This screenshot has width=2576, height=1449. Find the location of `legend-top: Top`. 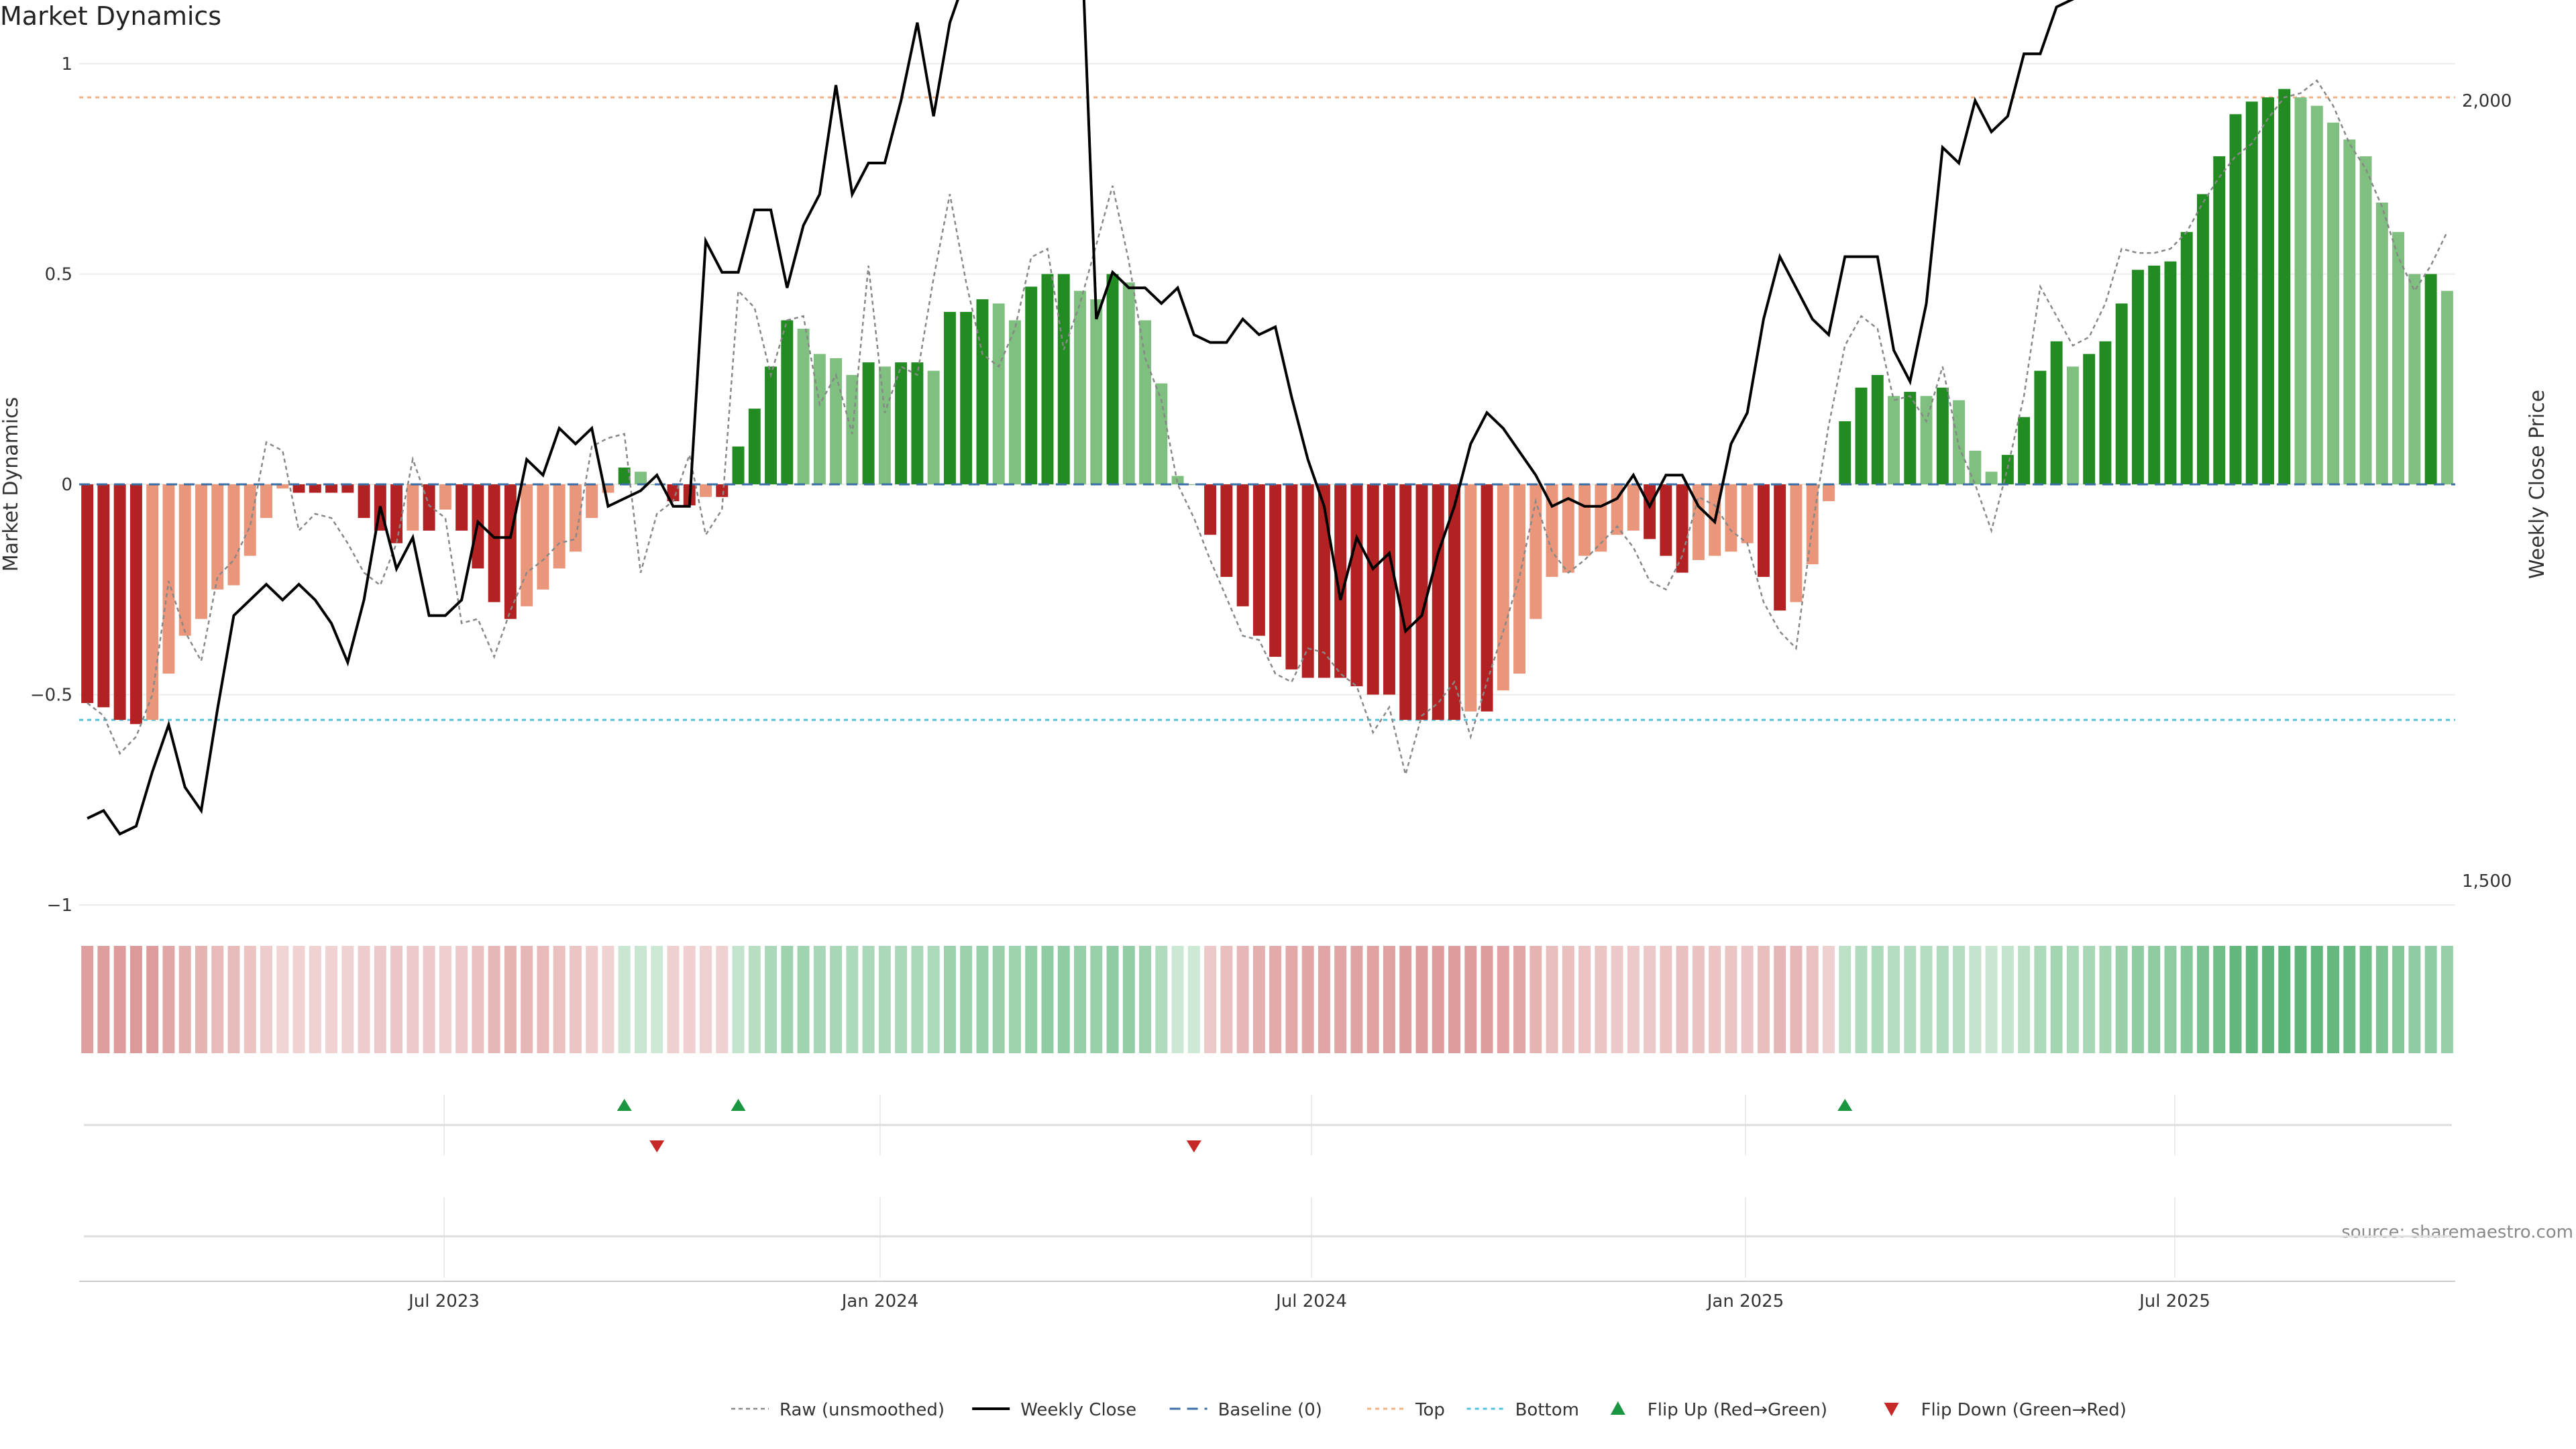

legend-top: Top is located at coordinates (1406, 1410).